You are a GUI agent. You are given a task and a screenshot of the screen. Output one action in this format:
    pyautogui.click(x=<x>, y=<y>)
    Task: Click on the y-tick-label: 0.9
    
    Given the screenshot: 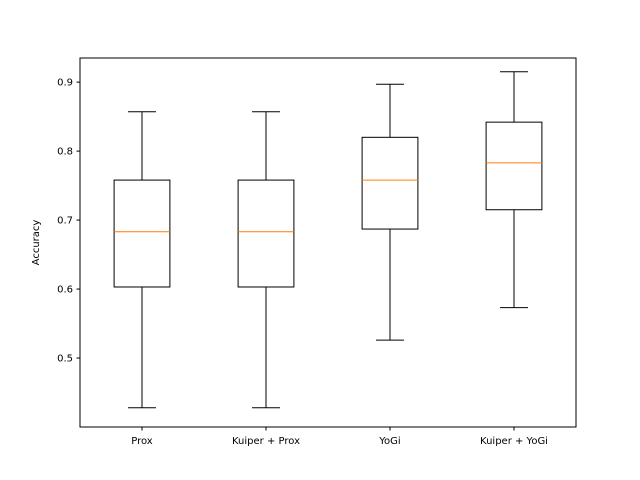 What is the action you would take?
    pyautogui.click(x=65, y=83)
    